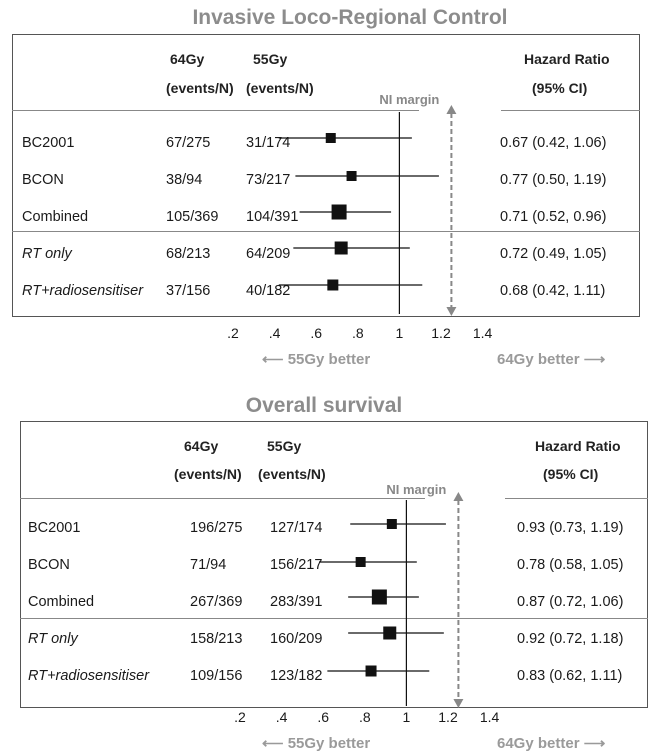  Describe the element at coordinates (216, 676) in the screenshot. I see `row-events-64: 109/156` at that location.